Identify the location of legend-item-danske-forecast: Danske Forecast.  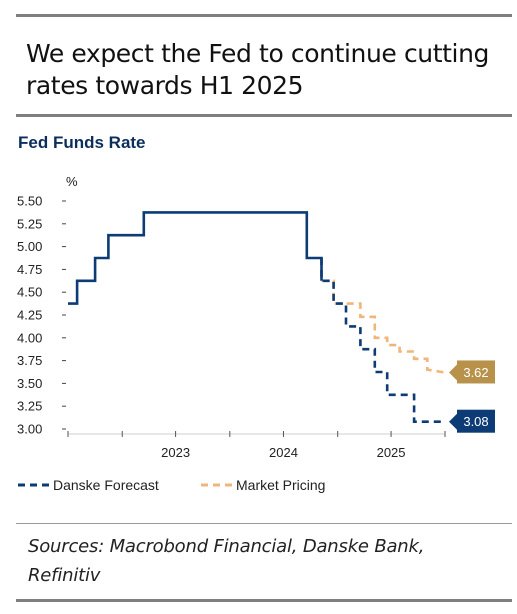
(88, 485).